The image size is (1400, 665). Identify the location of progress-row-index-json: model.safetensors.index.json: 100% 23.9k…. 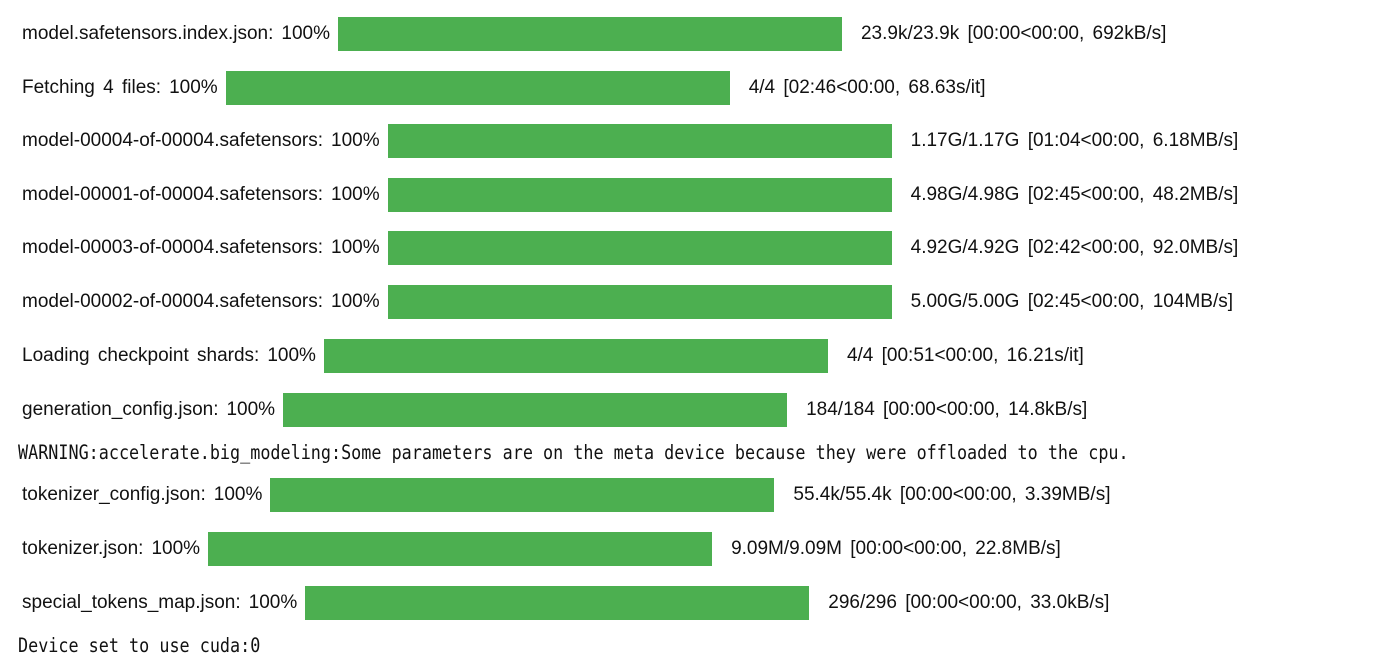
(594, 34).